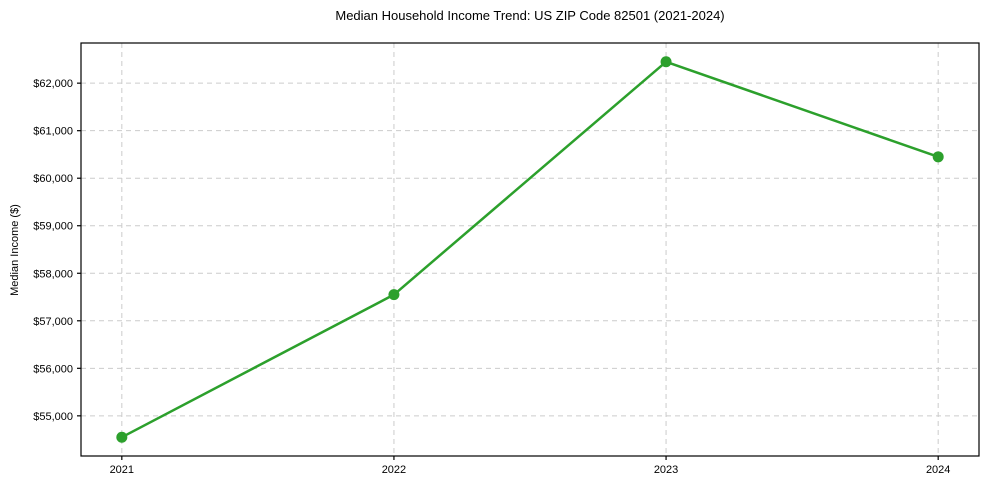 This screenshot has width=989, height=490. What do you see at coordinates (53, 417) in the screenshot?
I see `y-tick-label: $55,000` at bounding box center [53, 417].